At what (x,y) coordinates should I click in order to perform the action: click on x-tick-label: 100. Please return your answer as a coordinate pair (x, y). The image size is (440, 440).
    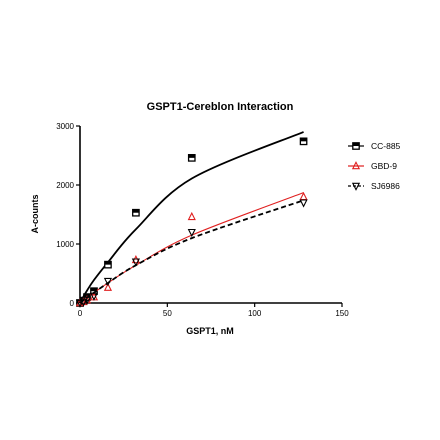
    Looking at the image, I should click on (255, 313).